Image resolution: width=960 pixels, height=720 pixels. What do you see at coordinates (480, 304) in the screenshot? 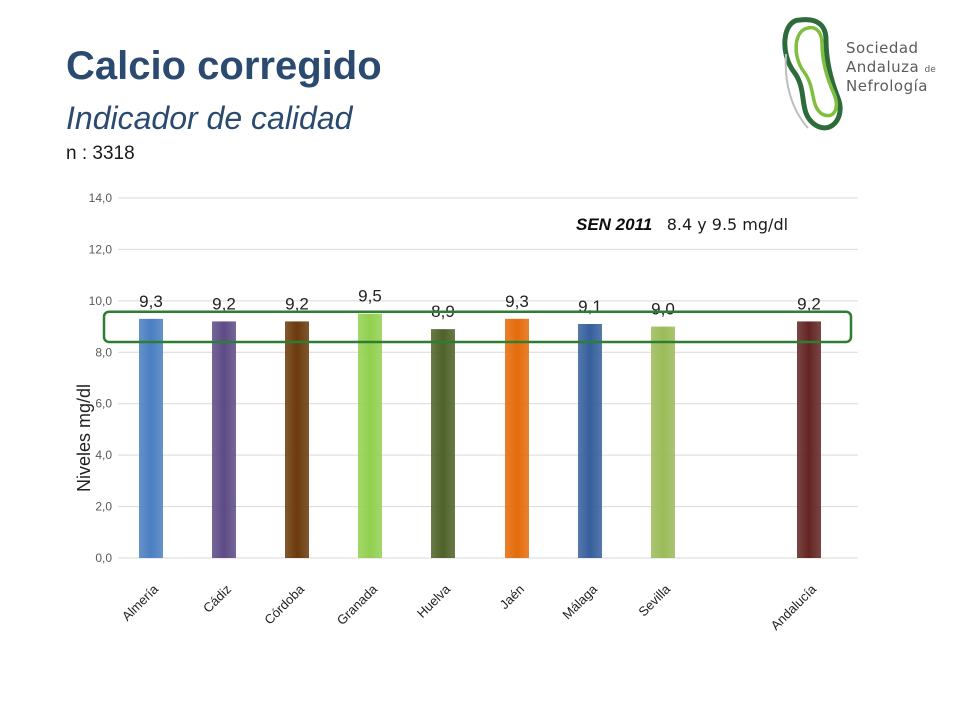
I see `chart-data-labels: 9,3 9,2 9,2 9,58,99,3 9,1 9,0 9,2` at bounding box center [480, 304].